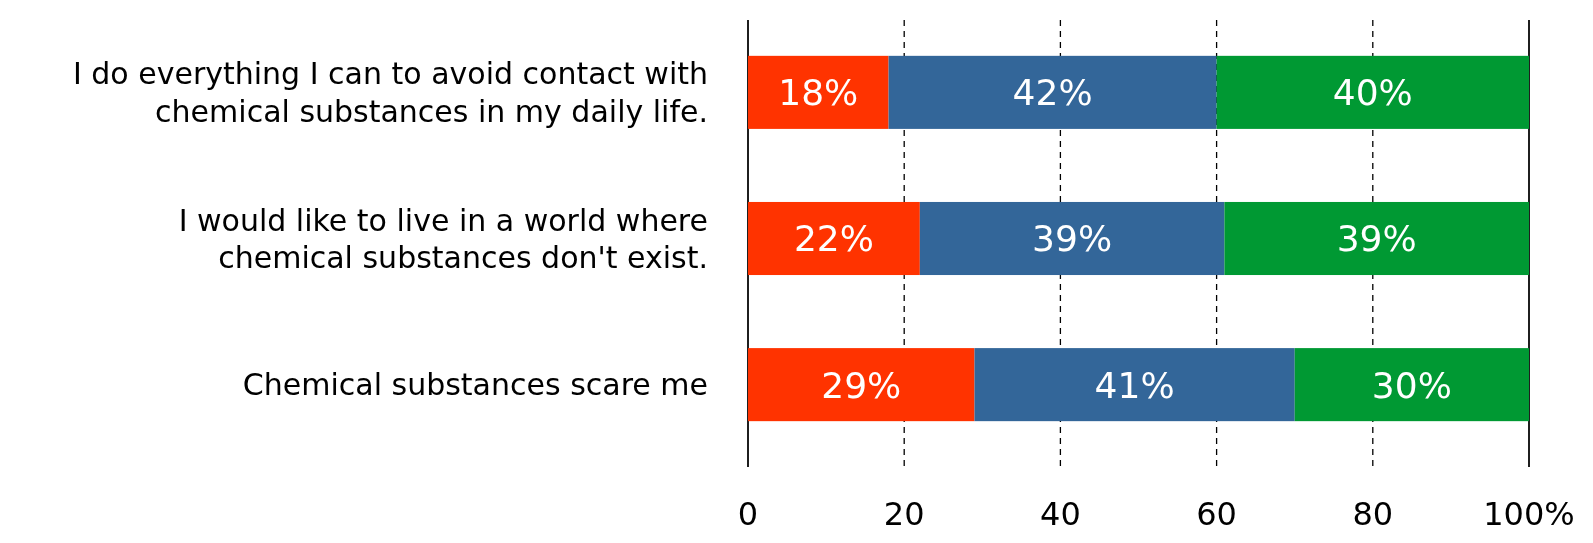 The width and height of the screenshot is (1593, 543). I want to click on x-tick-label: 80, so click(1373, 514).